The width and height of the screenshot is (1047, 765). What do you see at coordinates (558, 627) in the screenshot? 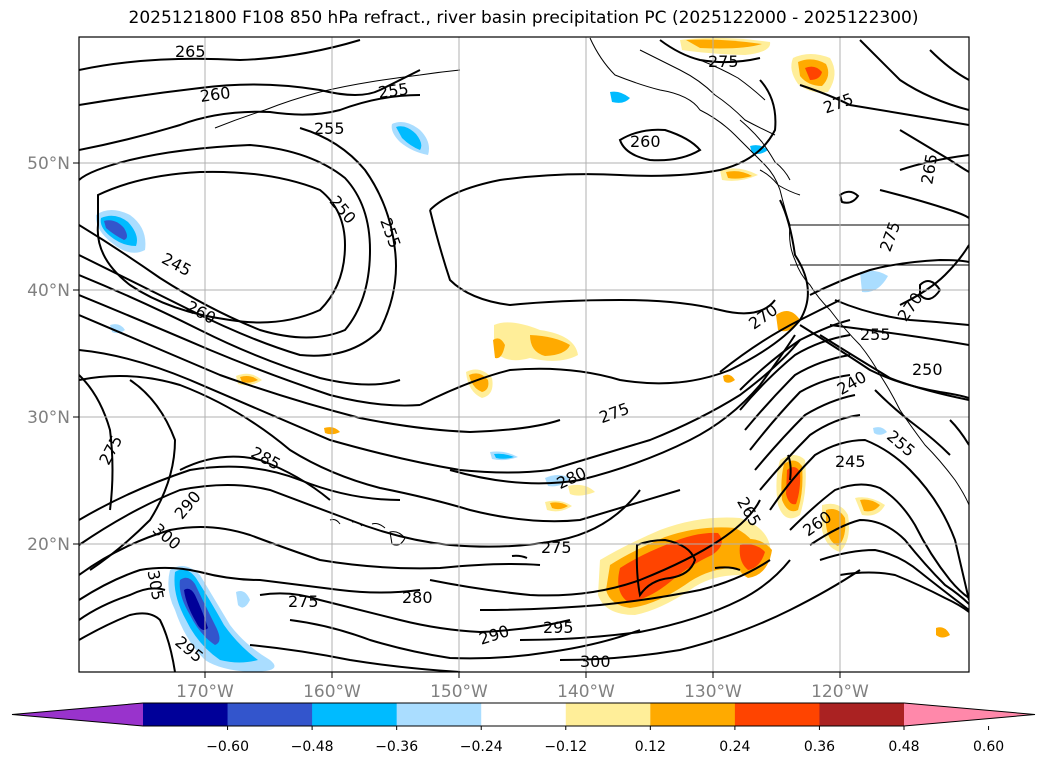
I see `contour-label: 295` at bounding box center [558, 627].